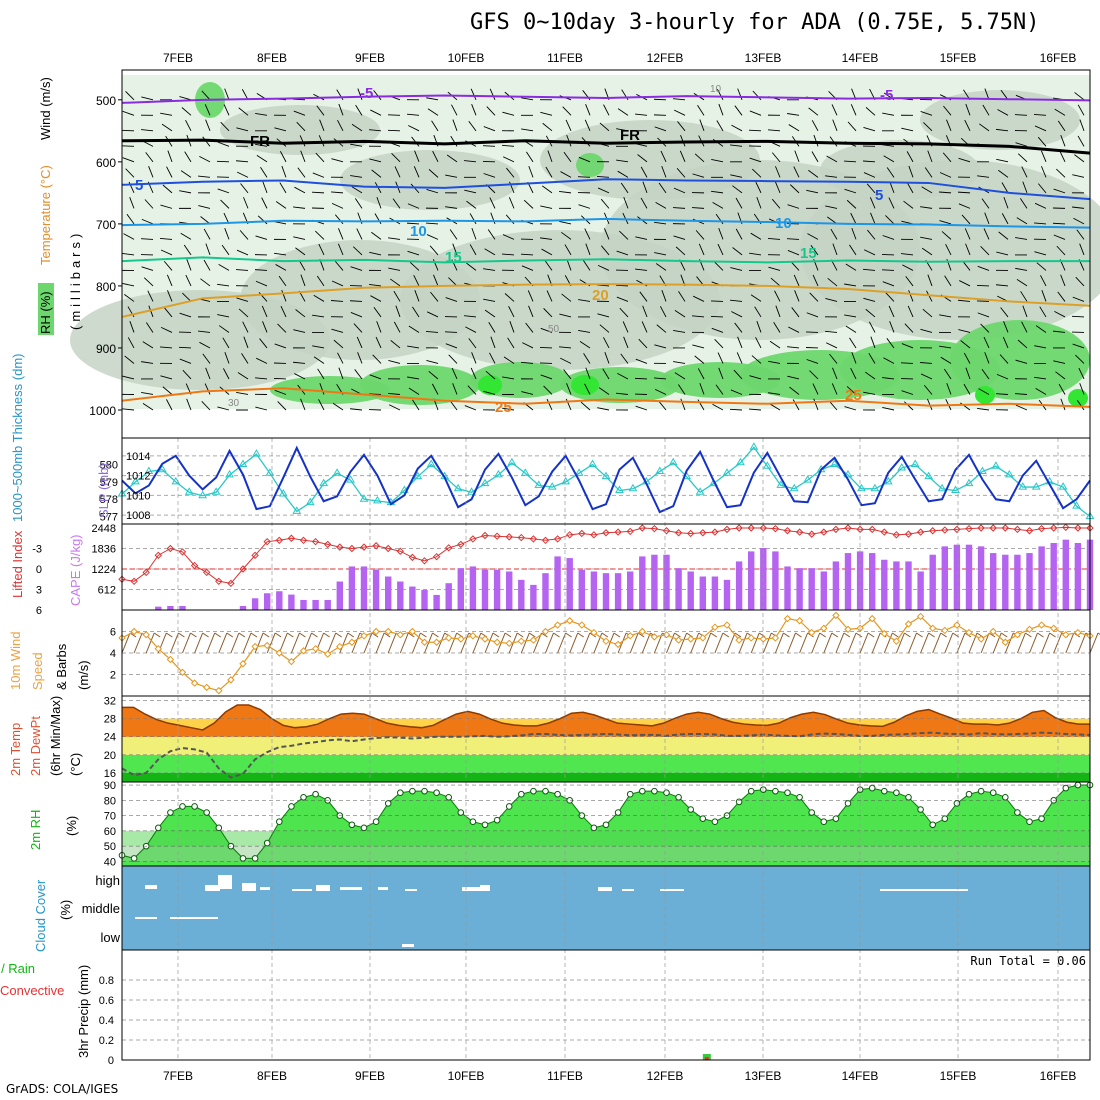  I want to click on ylabel-precip-total: Total / Rain, so click(17, 968).